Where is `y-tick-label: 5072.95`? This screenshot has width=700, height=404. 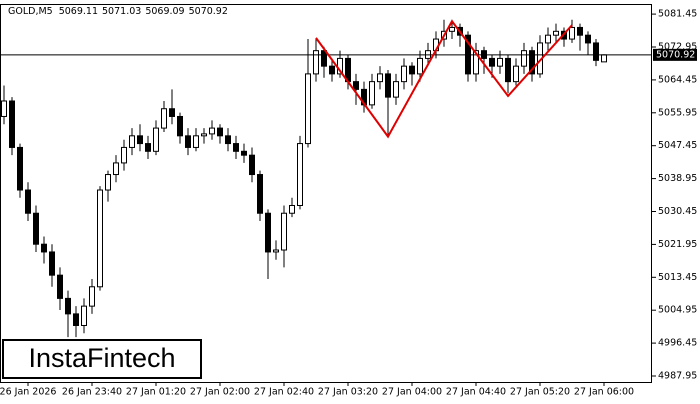
y-tick-label: 5072.95 is located at coordinates (677, 46).